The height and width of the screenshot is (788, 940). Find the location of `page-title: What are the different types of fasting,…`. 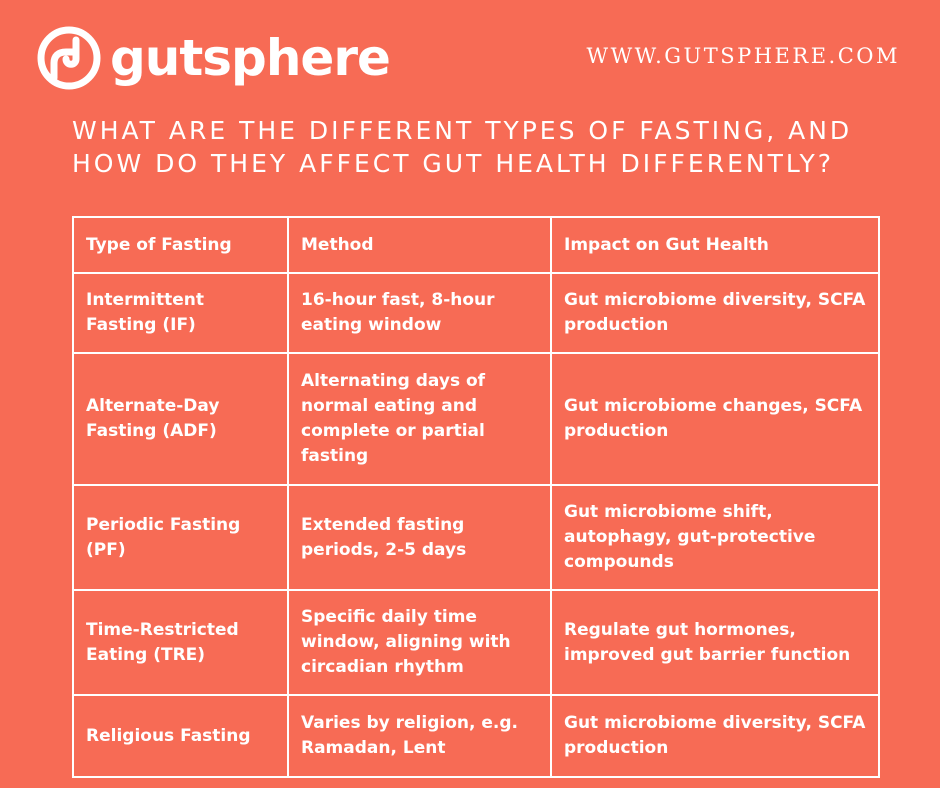

page-title: What are the different types of fasting,… is located at coordinates (462, 147).